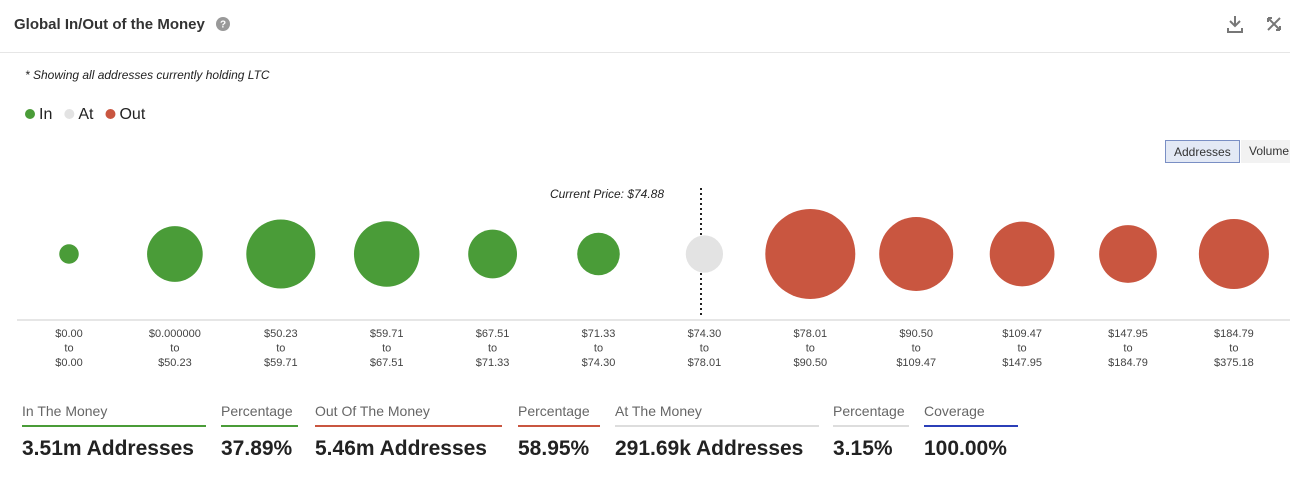 This screenshot has height=498, width=1290. I want to click on stat: Percentage 58.95%, so click(559, 432).